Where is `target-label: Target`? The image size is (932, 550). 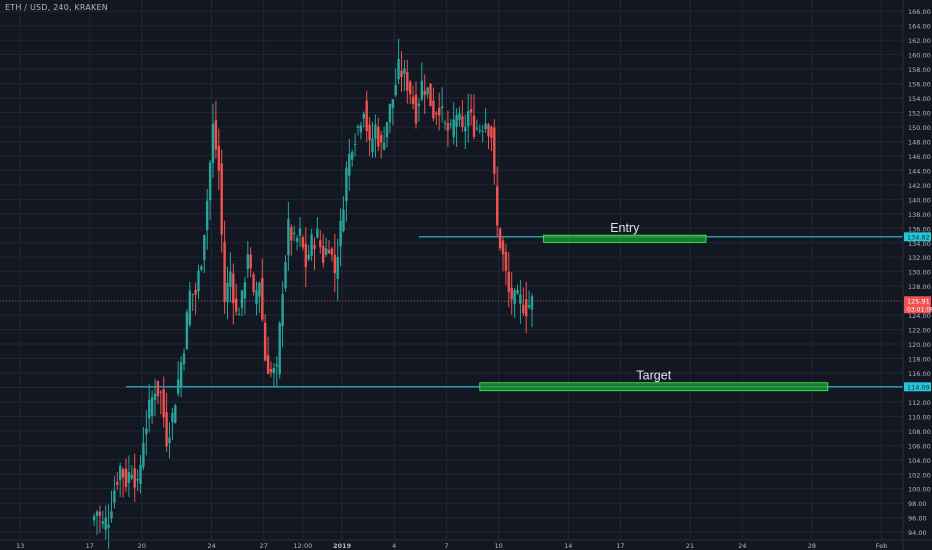
target-label: Target is located at coordinates (653, 376).